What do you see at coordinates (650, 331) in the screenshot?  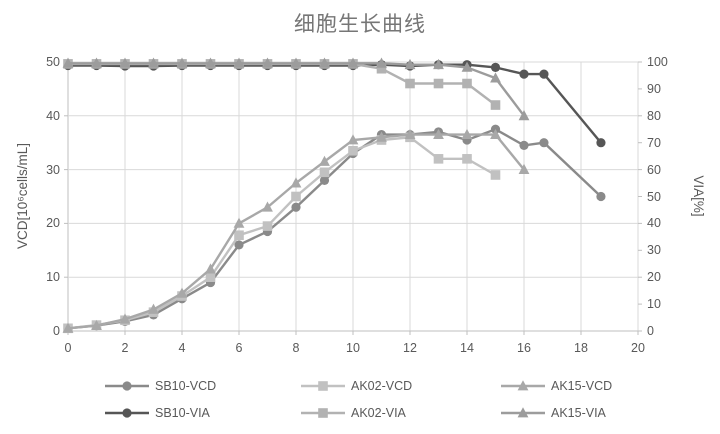 I see `y-right-tick-label: 0` at bounding box center [650, 331].